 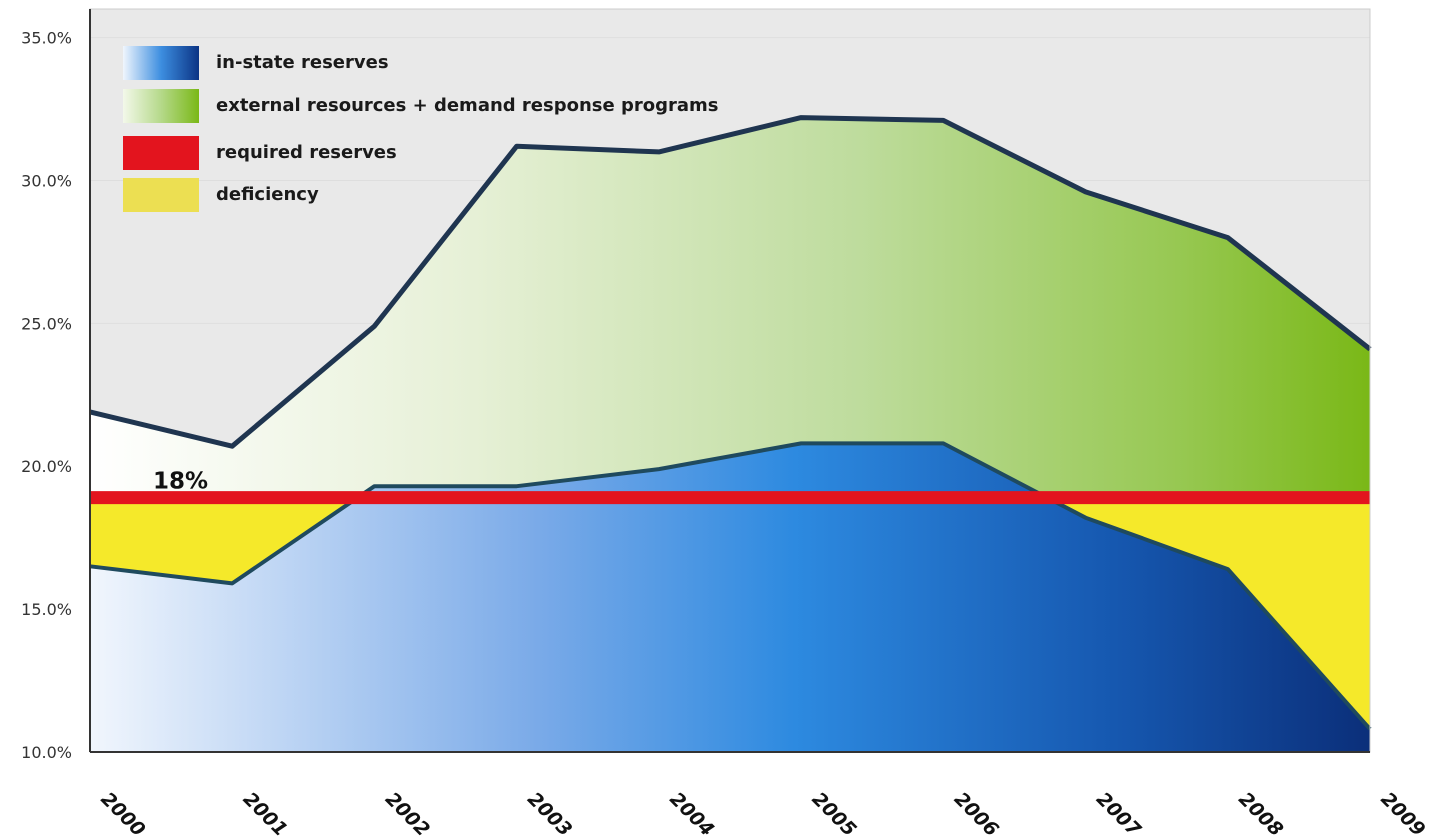 I want to click on x-tick-label: 2004, so click(x=691, y=813).